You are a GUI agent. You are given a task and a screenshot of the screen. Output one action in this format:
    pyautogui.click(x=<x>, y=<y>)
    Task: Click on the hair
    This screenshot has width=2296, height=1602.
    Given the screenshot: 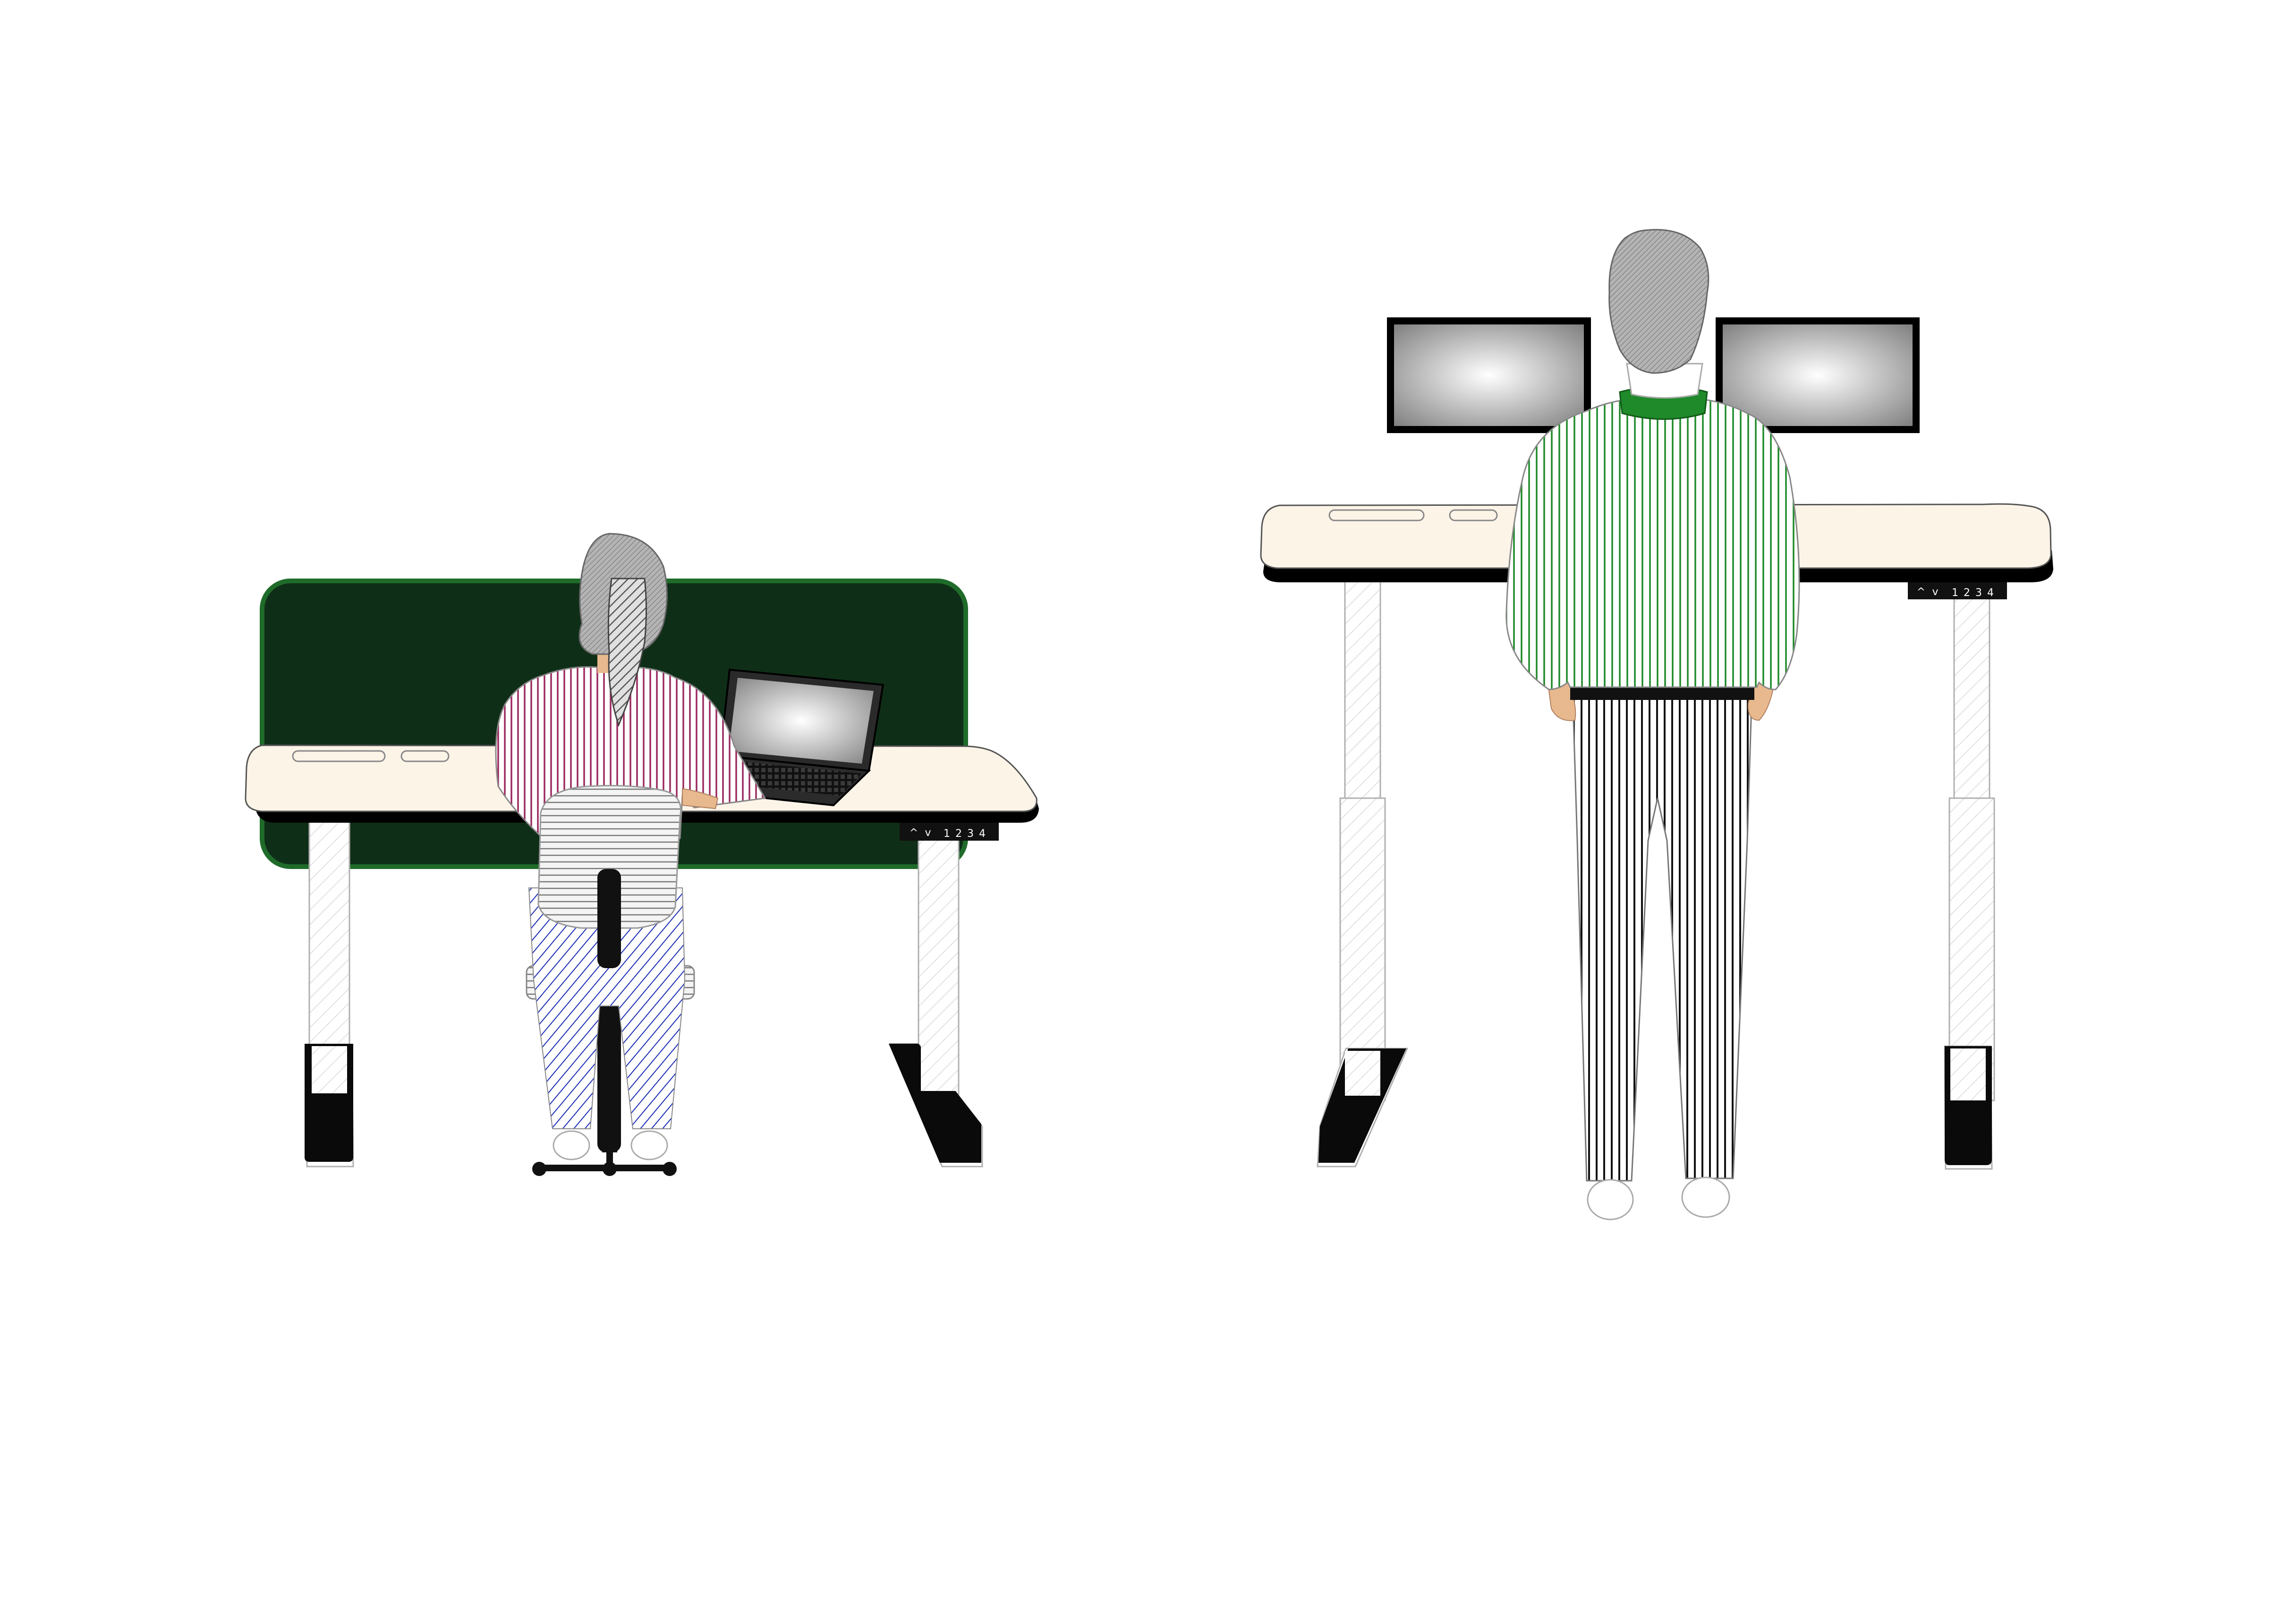 What is the action you would take?
    pyautogui.click(x=1659, y=301)
    